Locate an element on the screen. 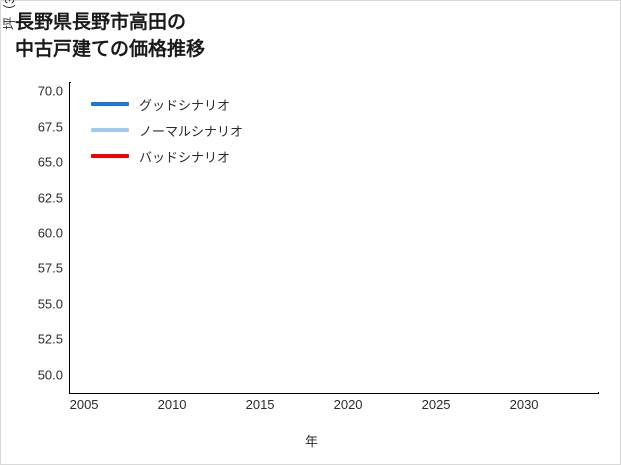 This screenshot has width=621, height=465. y-axis-label: 坪（3.3㎡）単価（万円） is located at coordinates (9, 48).